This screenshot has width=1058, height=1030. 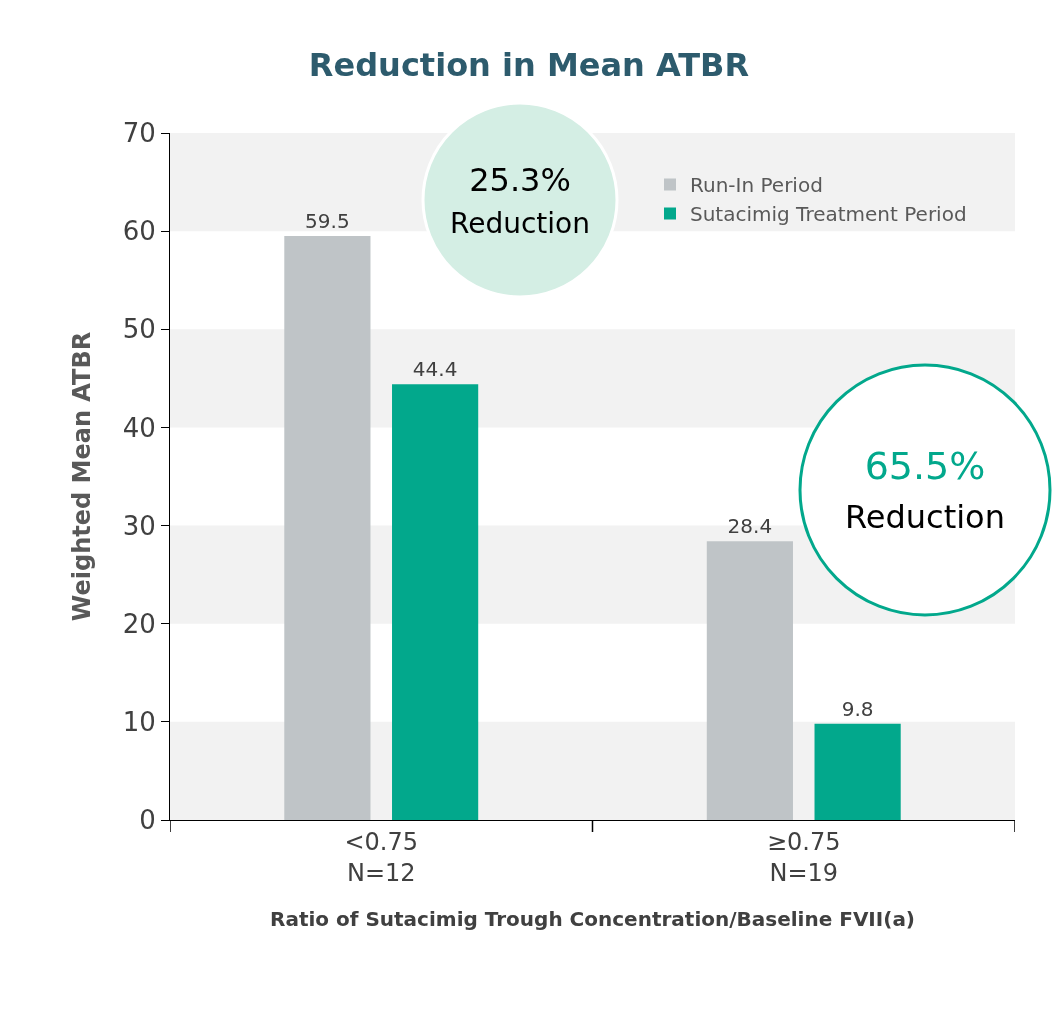 What do you see at coordinates (520, 200) in the screenshot?
I see `annotation: 25.3% Reduction` at bounding box center [520, 200].